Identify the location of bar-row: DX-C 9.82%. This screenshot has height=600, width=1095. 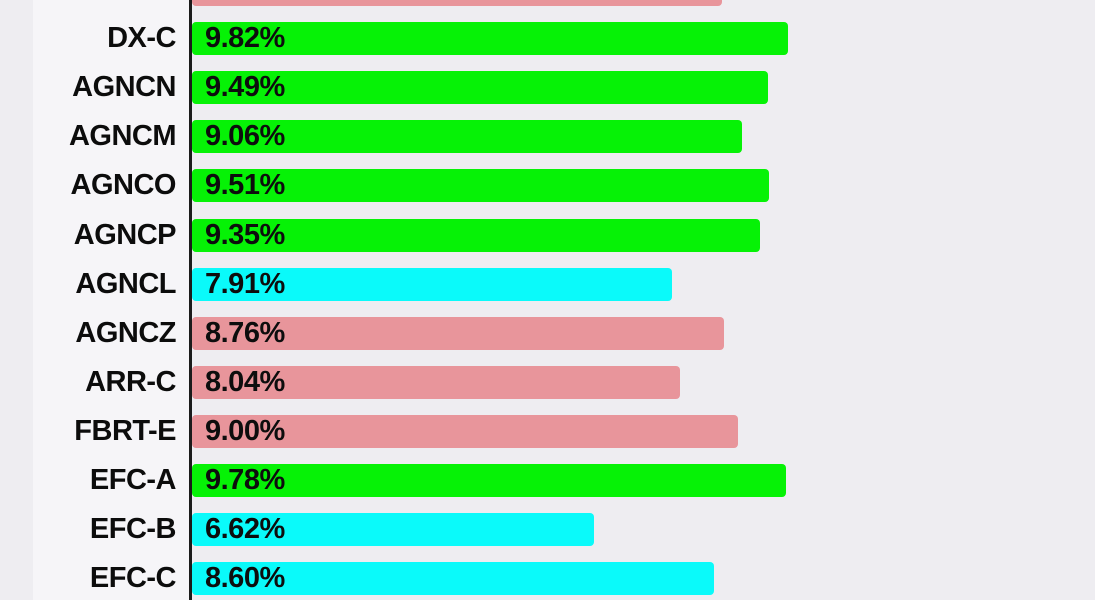
(547, 38).